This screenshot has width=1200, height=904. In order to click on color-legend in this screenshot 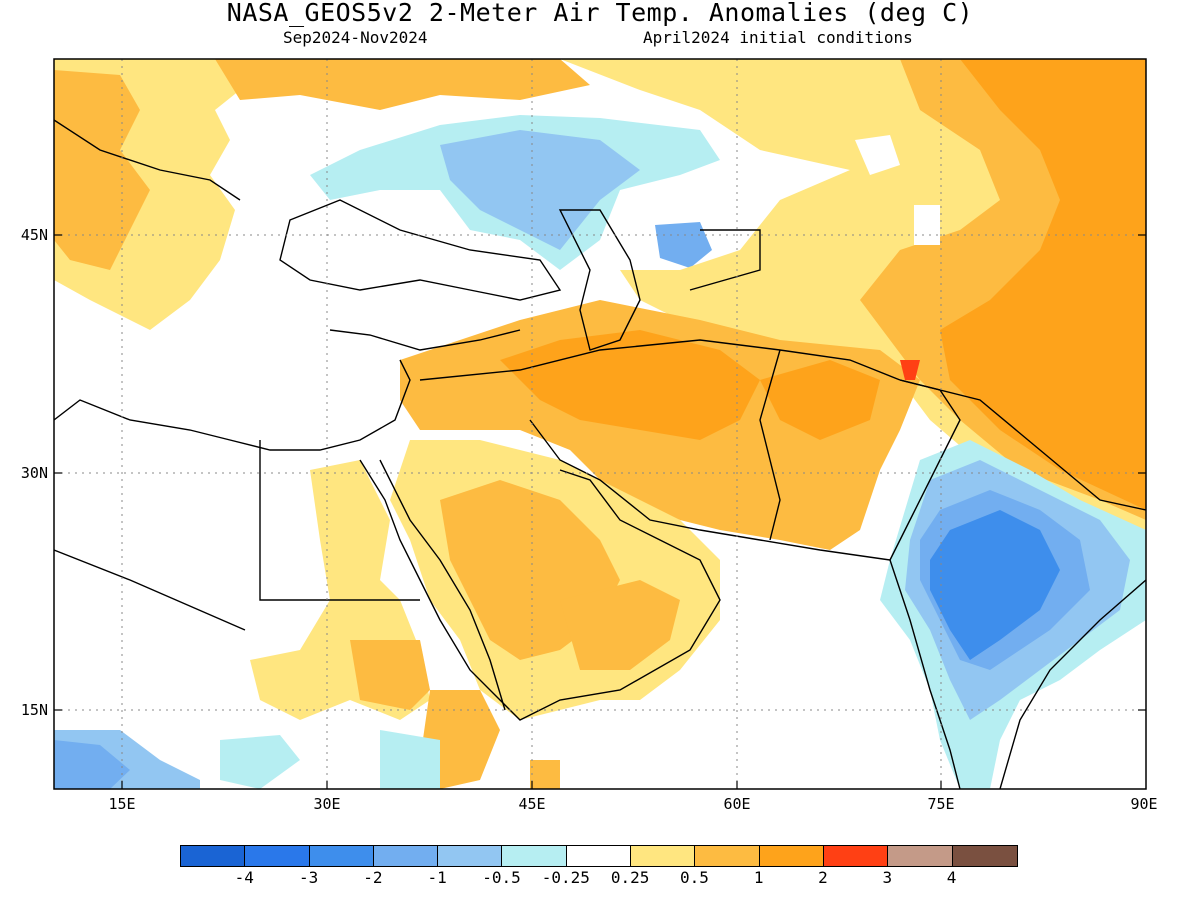, I will do `click(599, 856)`.